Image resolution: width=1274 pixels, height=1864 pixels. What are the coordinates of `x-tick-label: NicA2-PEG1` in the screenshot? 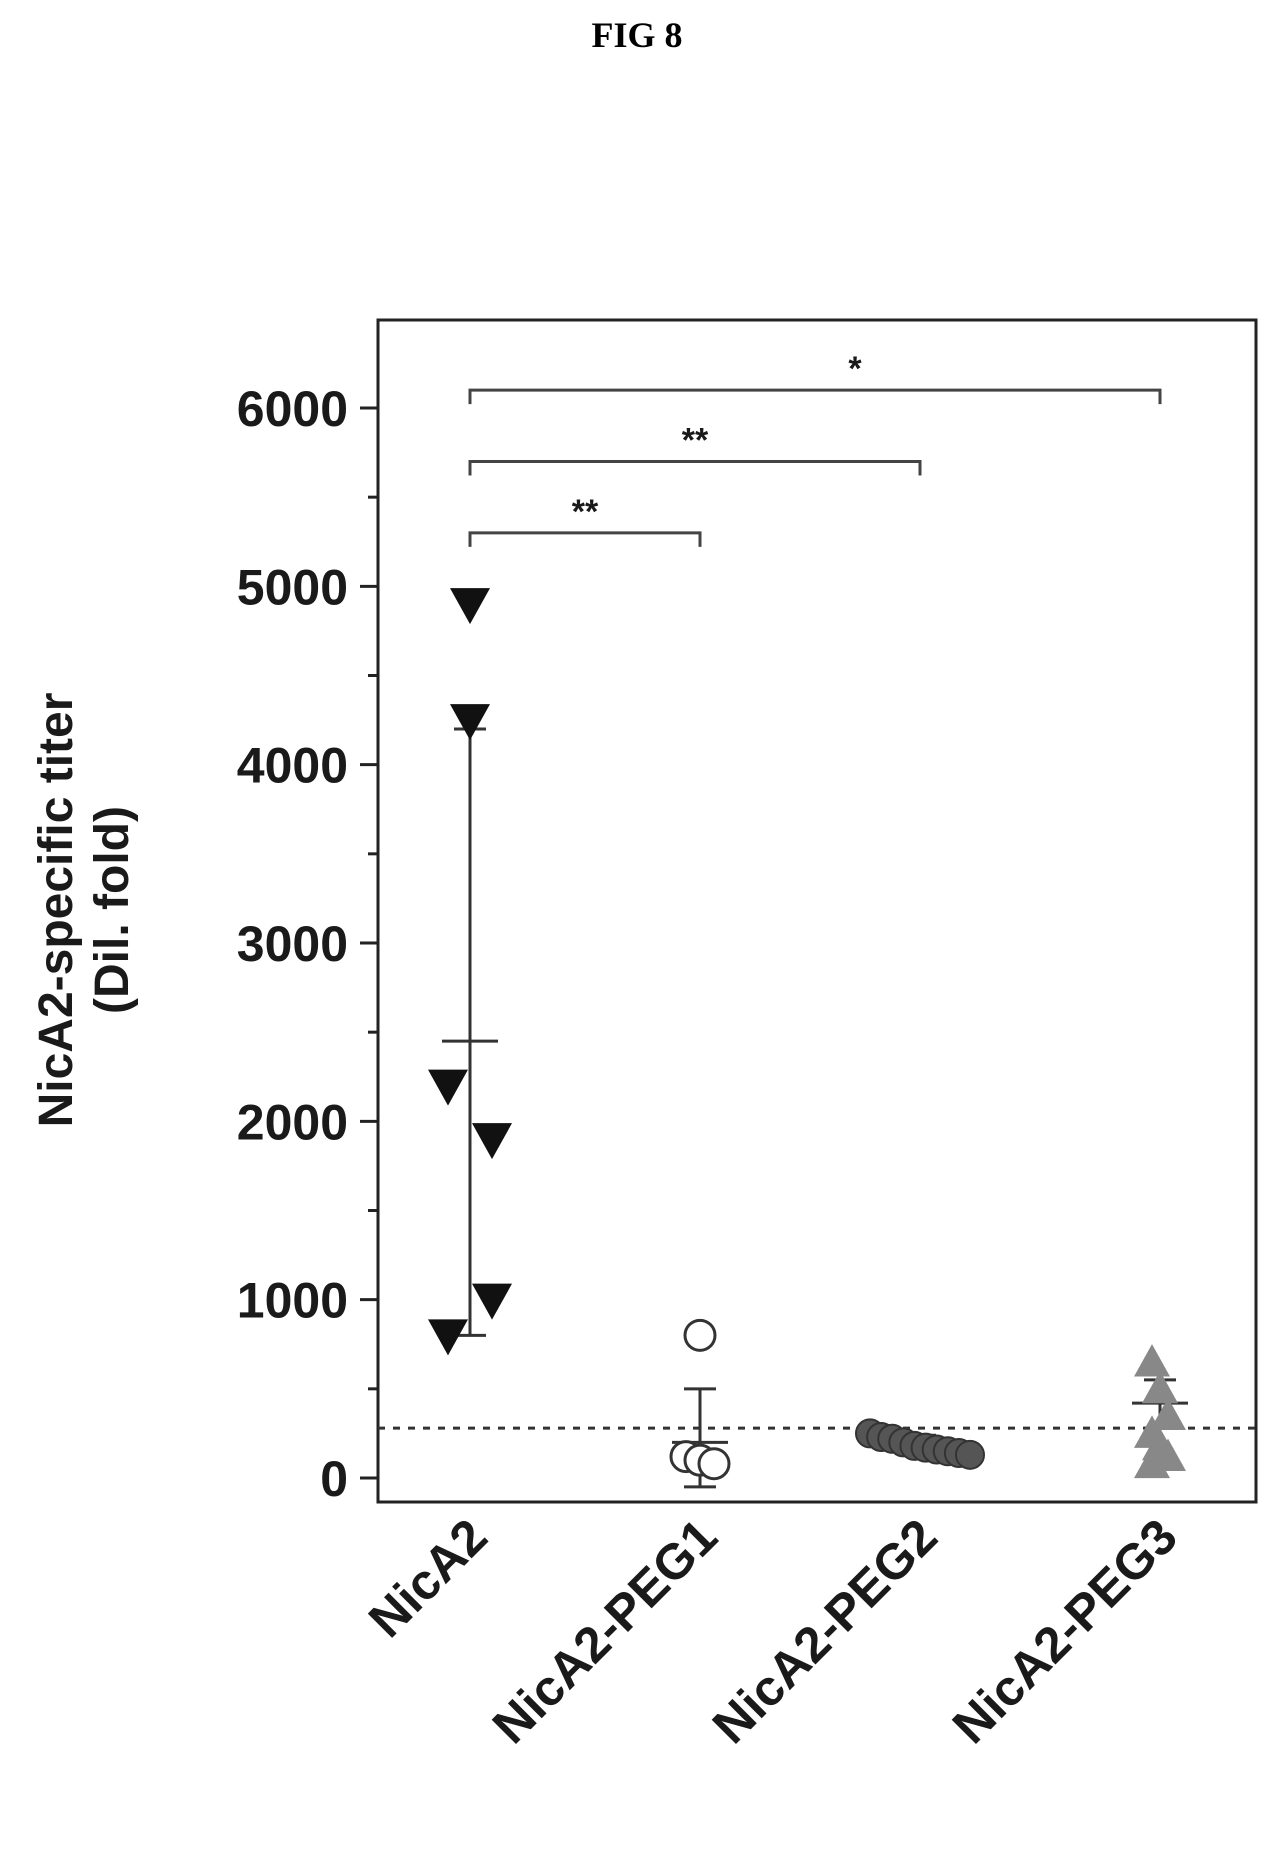 It's located at (605, 1631).